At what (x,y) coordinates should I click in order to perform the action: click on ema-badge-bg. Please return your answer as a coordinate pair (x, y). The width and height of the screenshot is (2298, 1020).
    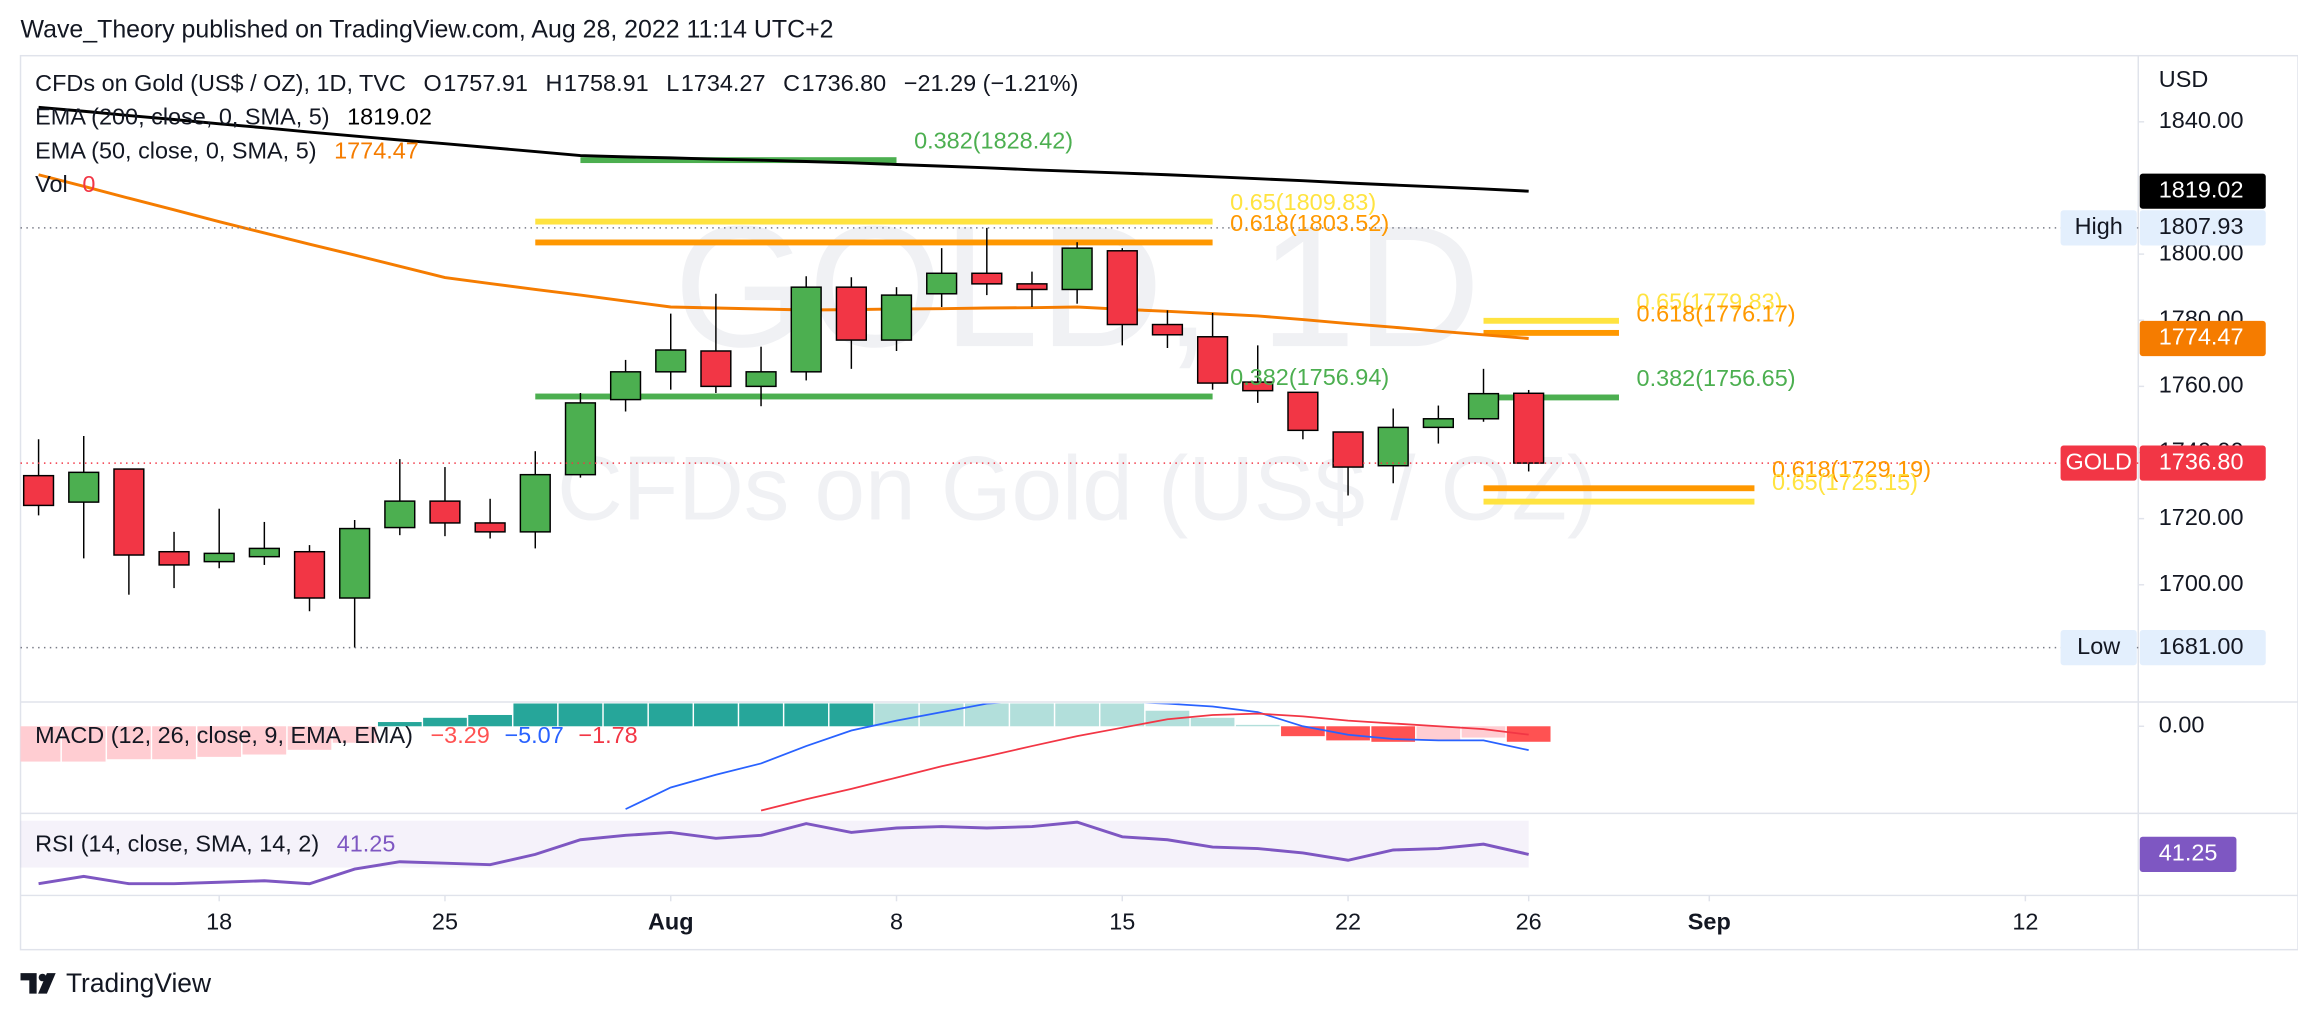
    Looking at the image, I should click on (2202, 191).